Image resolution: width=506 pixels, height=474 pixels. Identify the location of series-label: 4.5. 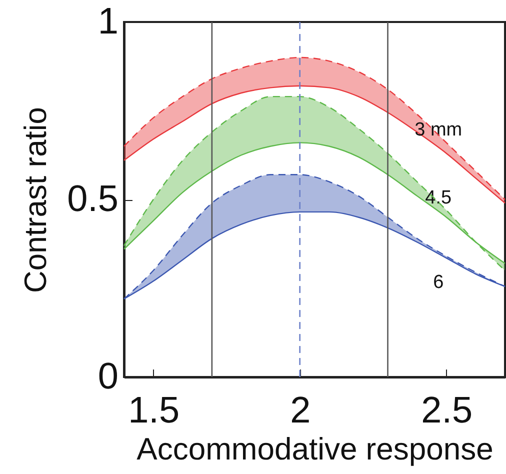
(438, 197).